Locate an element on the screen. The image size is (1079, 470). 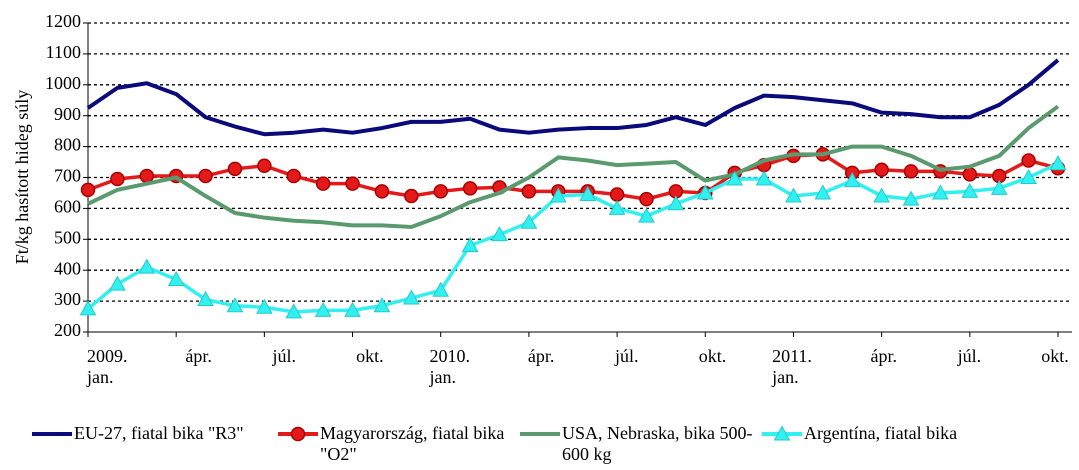
x-tick-label: 2009. jan. is located at coordinates (107, 366).